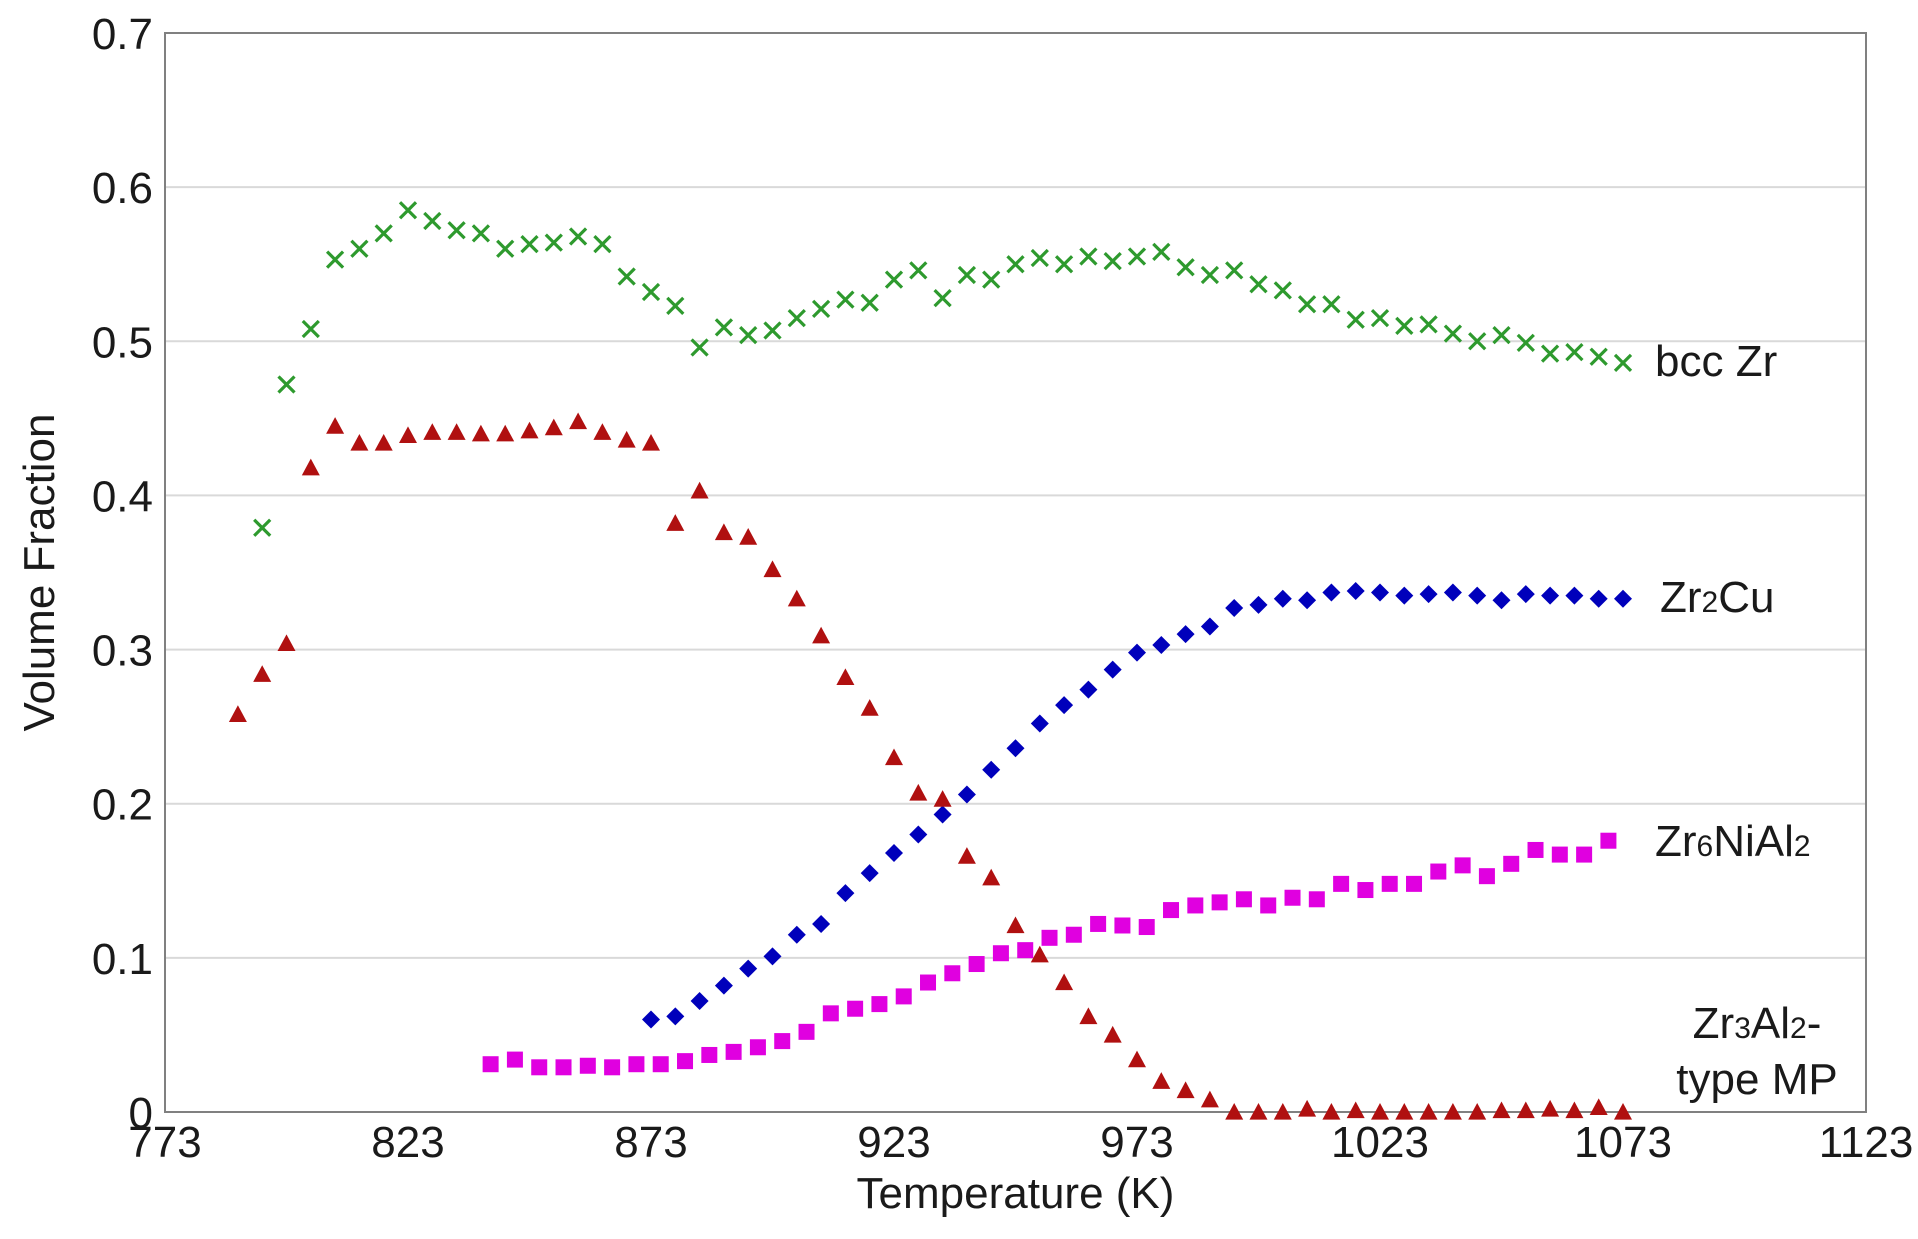 The width and height of the screenshot is (1918, 1239). I want to click on x-tick-label: 923, so click(893, 1142).